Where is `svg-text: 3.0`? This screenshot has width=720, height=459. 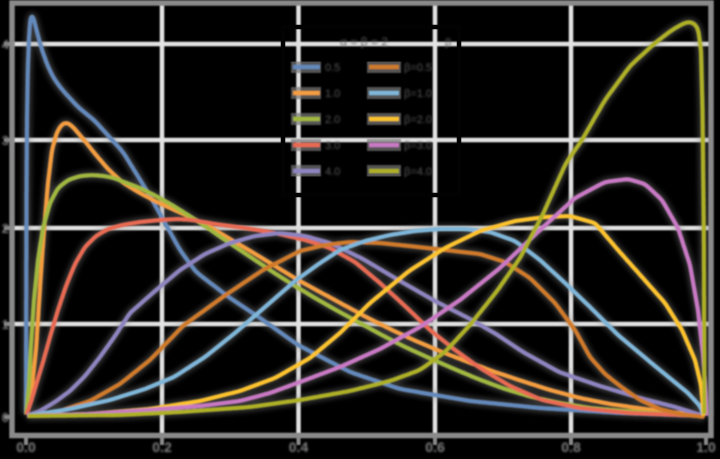 svg-text: 3.0 is located at coordinates (332, 146).